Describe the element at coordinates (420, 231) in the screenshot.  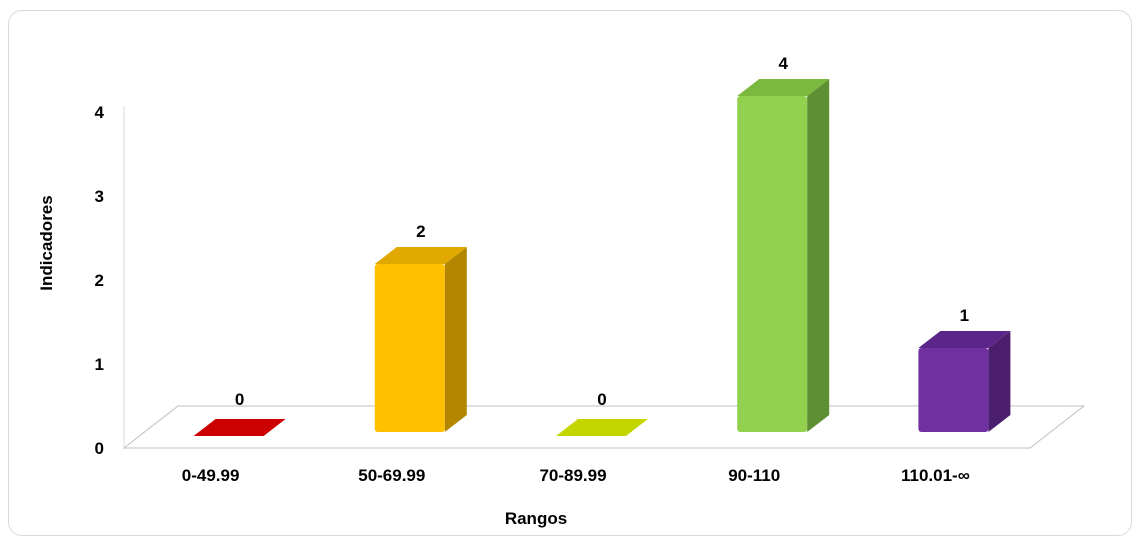
I see `data-label: 2` at that location.